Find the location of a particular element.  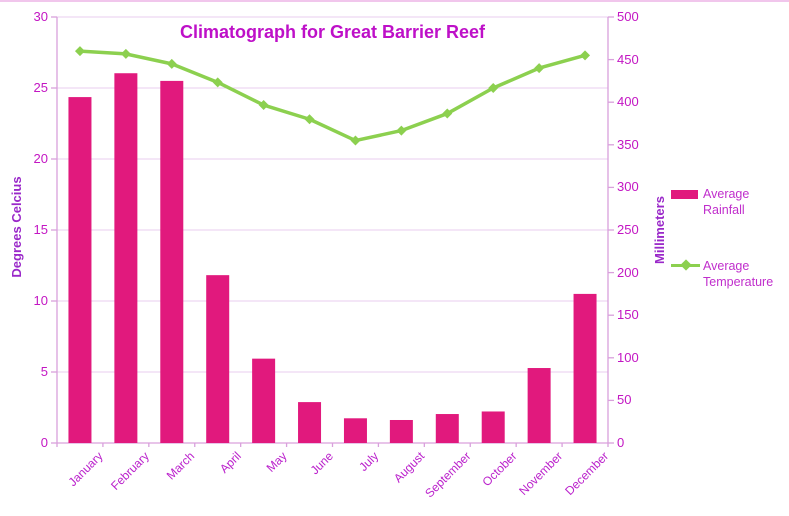

temperature-marker-july is located at coordinates (355, 140).